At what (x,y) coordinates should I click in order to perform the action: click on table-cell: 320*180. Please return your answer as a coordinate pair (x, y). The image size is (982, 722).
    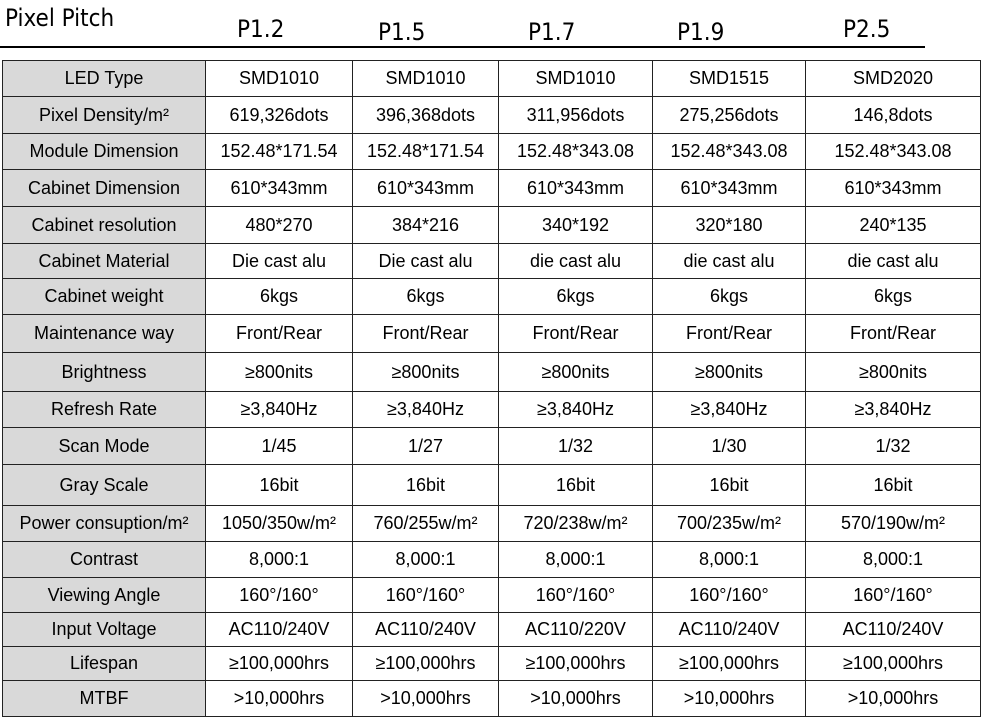
    Looking at the image, I should click on (729, 225).